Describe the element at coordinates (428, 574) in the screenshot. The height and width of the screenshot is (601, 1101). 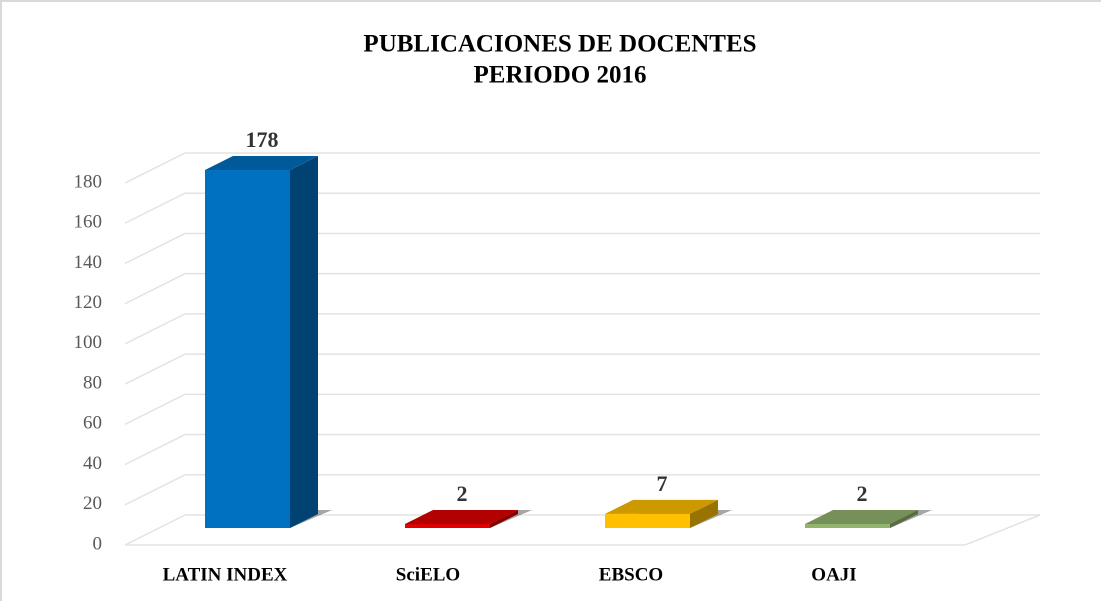
I see `x-tick-label: SciELO` at that location.